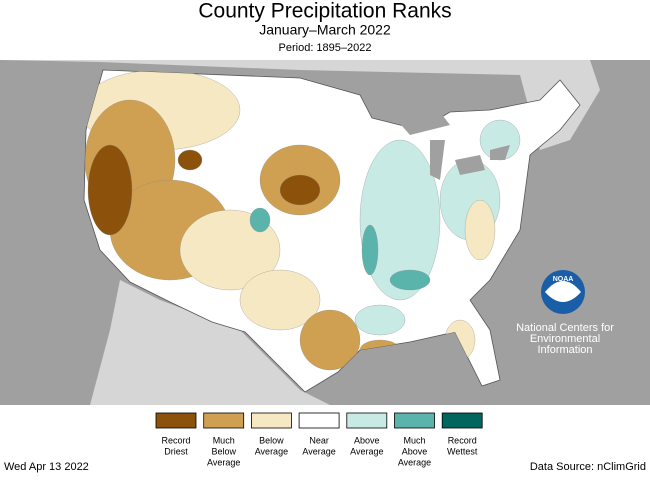 This screenshot has height=480, width=650. I want to click on ncei-line: Information, so click(564, 350).